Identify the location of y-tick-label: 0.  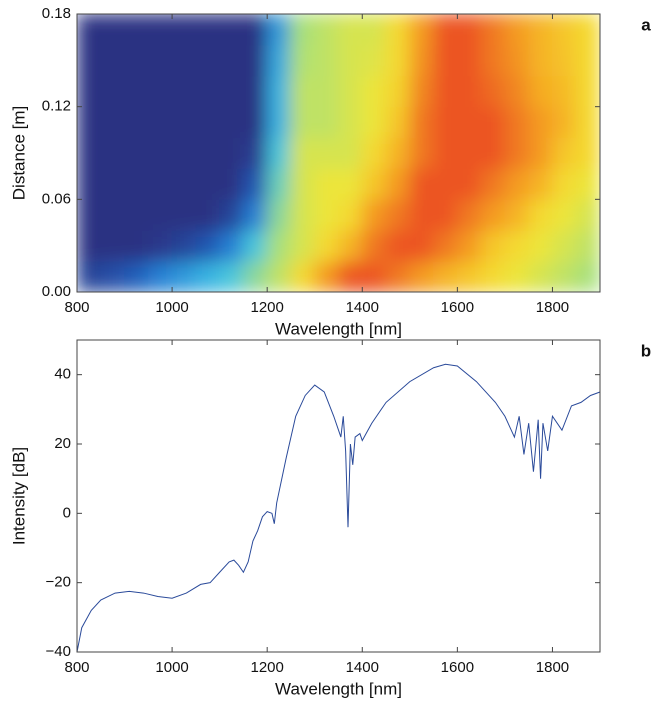
(67, 512).